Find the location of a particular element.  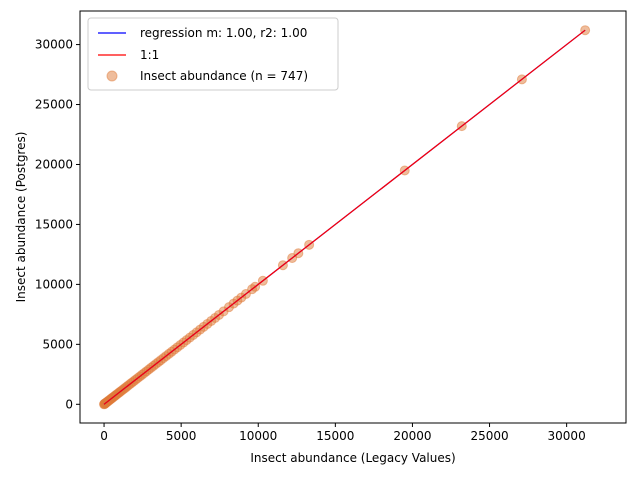

y-axis-ticks: 0 5000 10000 15000 20000 25000 30000 is located at coordinates (57, 224).